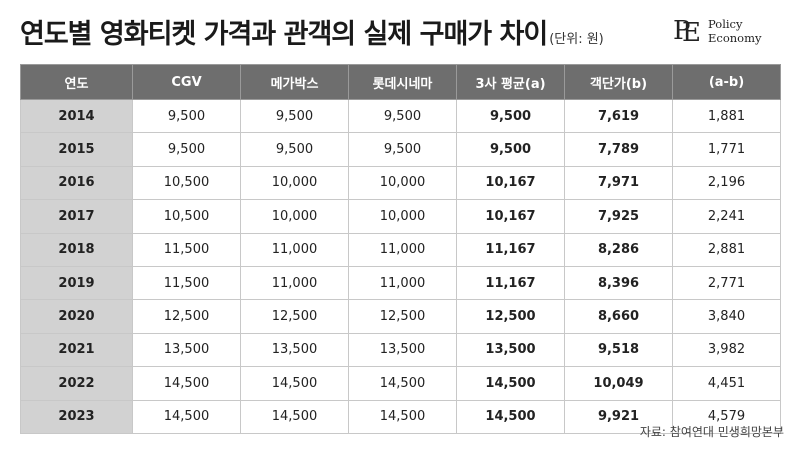 The height and width of the screenshot is (450, 800). I want to click on logo-mark: P E, so click(687, 31).